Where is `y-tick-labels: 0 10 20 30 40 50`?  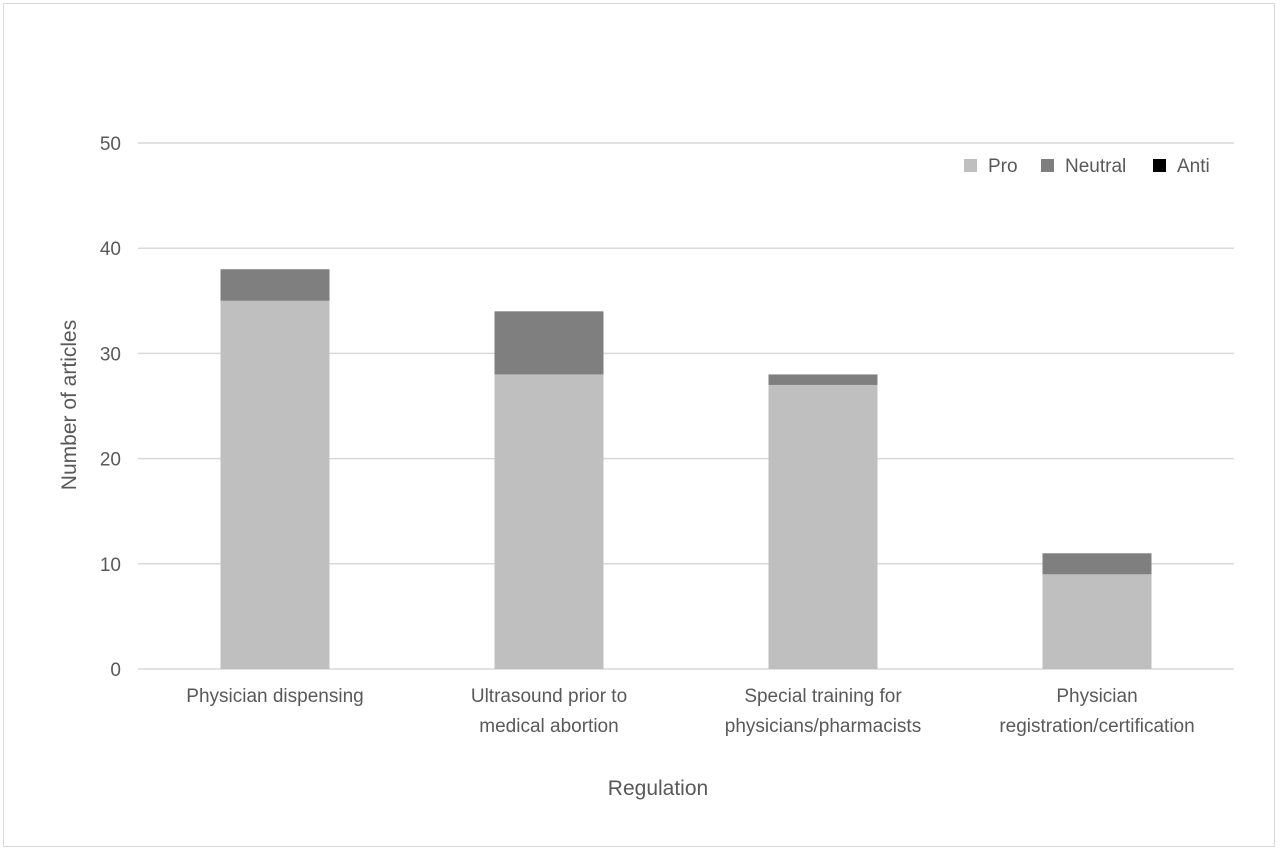 y-tick-labels: 0 10 20 30 40 50 is located at coordinates (110, 407).